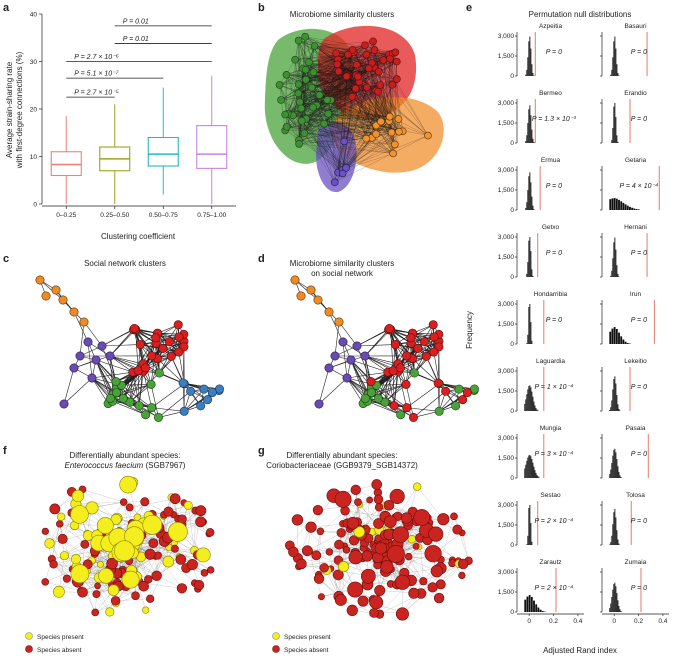 The width and height of the screenshot is (685, 658). What do you see at coordinates (635, 26) in the screenshot?
I see `histogram-title: Basauri` at bounding box center [635, 26].